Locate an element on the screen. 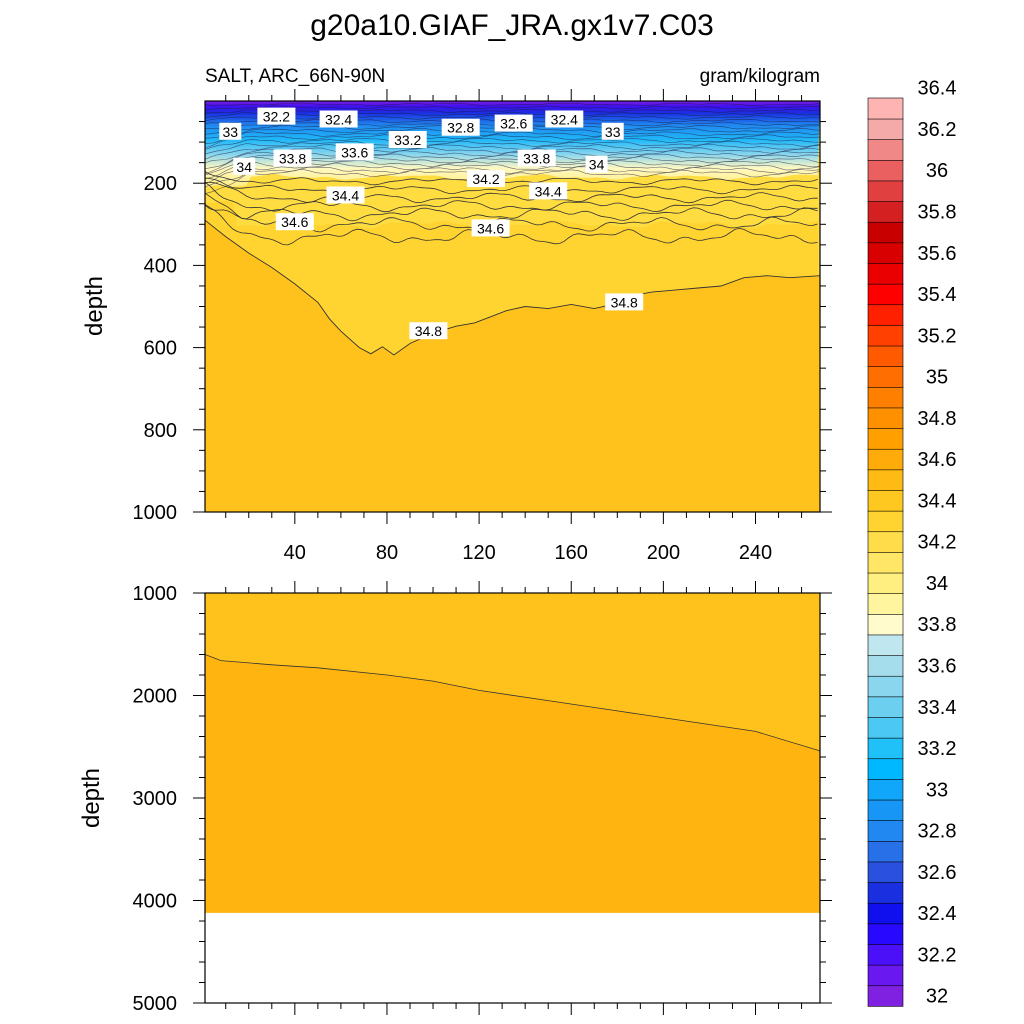 Image resolution: width=1024 pixels, height=1024 pixels. svg-text: 34.2 is located at coordinates (485, 179).